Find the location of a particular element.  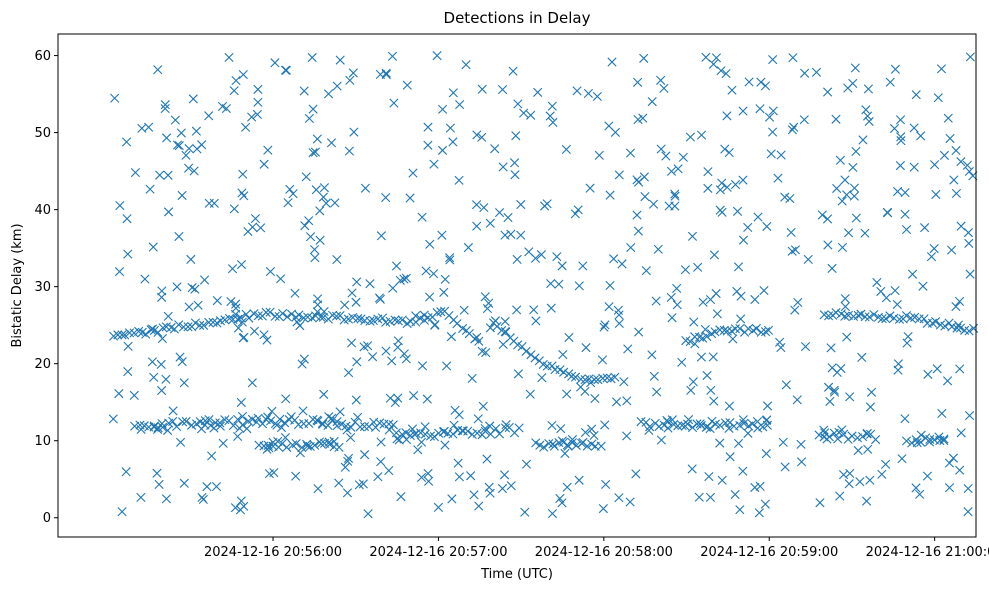

y-tick-label: 30 is located at coordinates (42, 287).